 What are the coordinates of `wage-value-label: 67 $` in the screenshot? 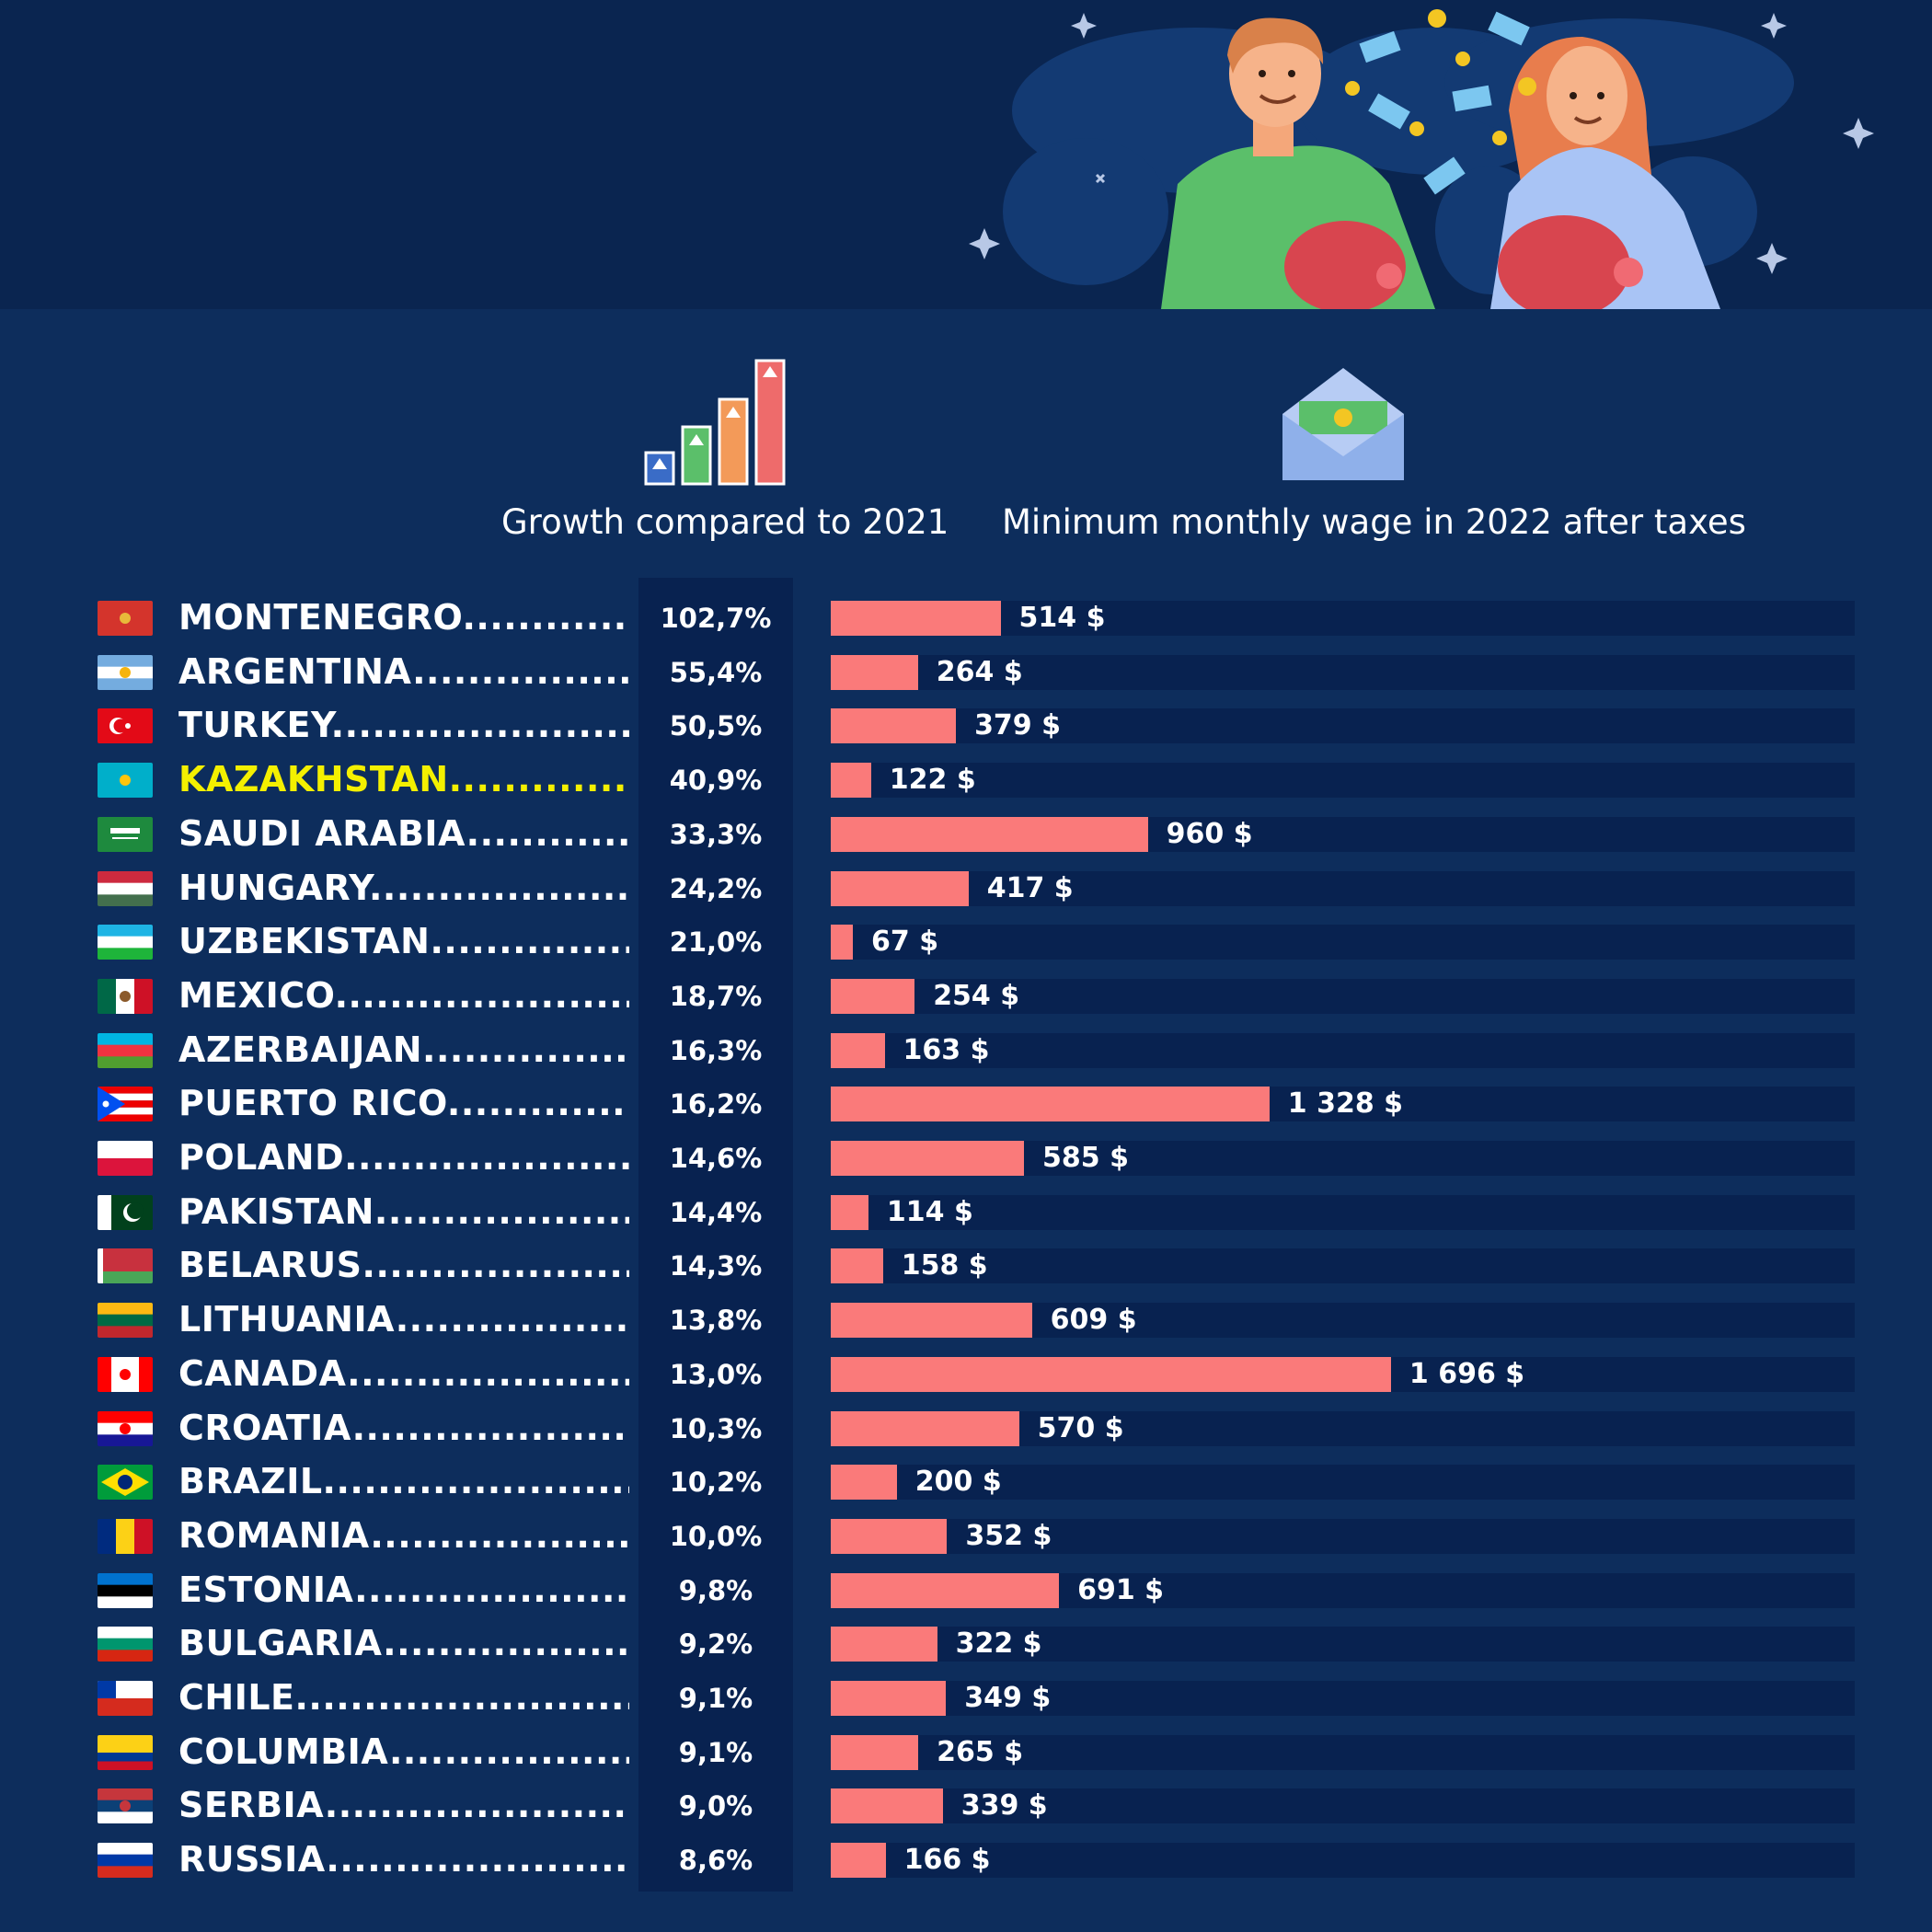 It's located at (905, 942).